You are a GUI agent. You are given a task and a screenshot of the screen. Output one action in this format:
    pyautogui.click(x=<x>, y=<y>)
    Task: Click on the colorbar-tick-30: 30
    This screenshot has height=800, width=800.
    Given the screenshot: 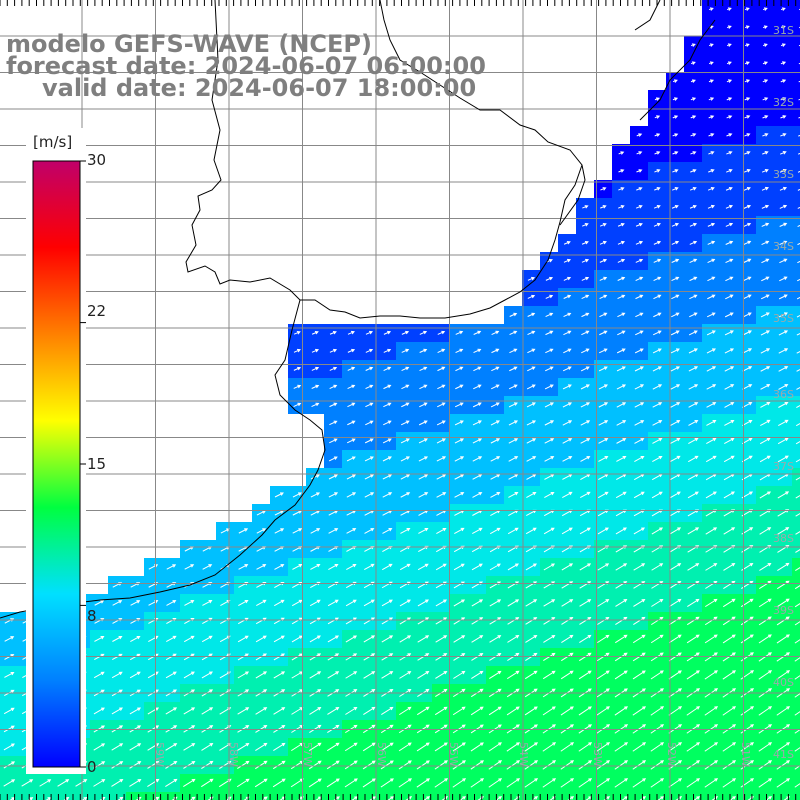 What is the action you would take?
    pyautogui.click(x=97, y=160)
    